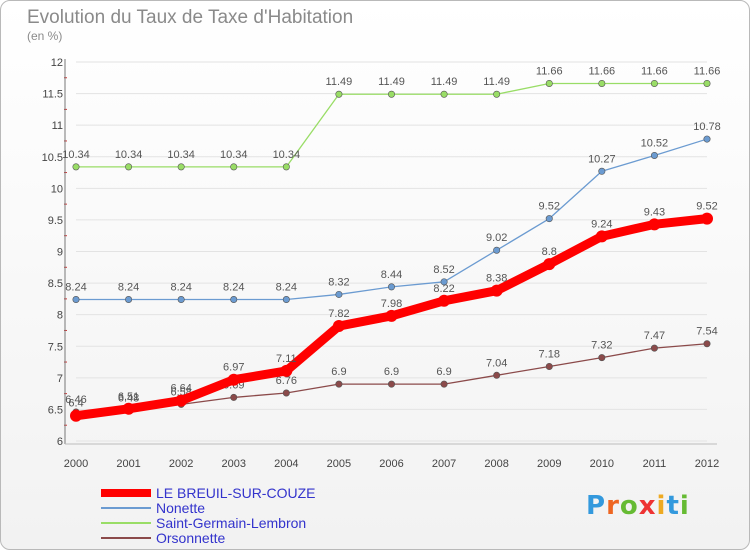 The image size is (750, 550). Describe the element at coordinates (45, 36) in the screenshot. I see `chart-unit: (en %)` at that location.